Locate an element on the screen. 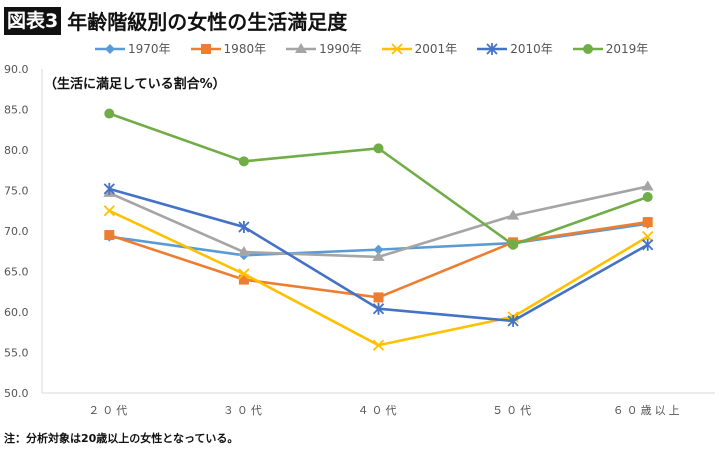 The width and height of the screenshot is (720, 449). figure-badge: 図表3 is located at coordinates (33, 20).